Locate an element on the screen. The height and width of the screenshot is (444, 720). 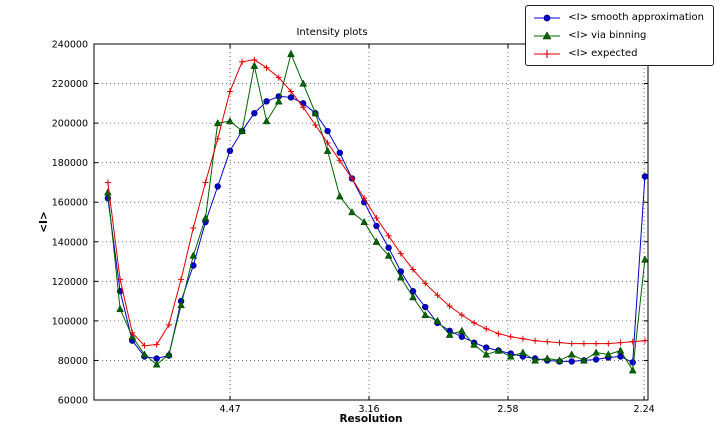
legend-marker-circle-icon is located at coordinates (547, 17).